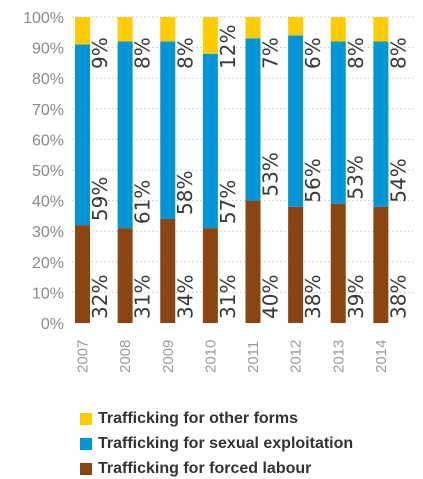 The width and height of the screenshot is (423, 479). What do you see at coordinates (100, 199) in the screenshot?
I see `data-label-sexual: 59%` at bounding box center [100, 199].